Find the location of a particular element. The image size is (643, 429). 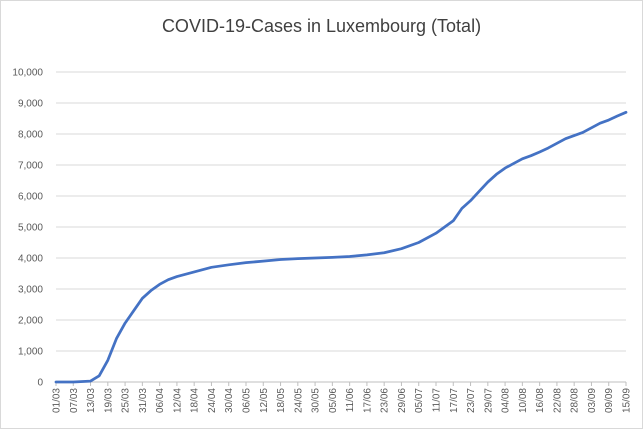

x-tick-label: 24/04 is located at coordinates (212, 400).